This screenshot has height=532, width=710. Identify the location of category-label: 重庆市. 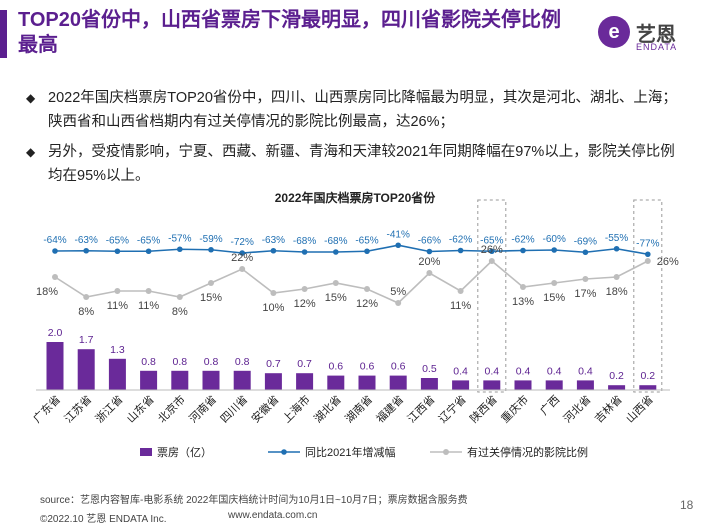
(514, 408).